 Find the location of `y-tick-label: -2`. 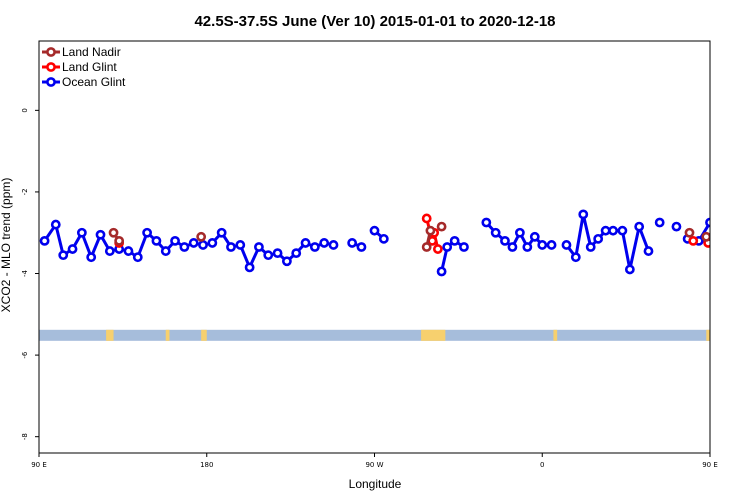

y-tick-label: -2 is located at coordinates (25, 191).